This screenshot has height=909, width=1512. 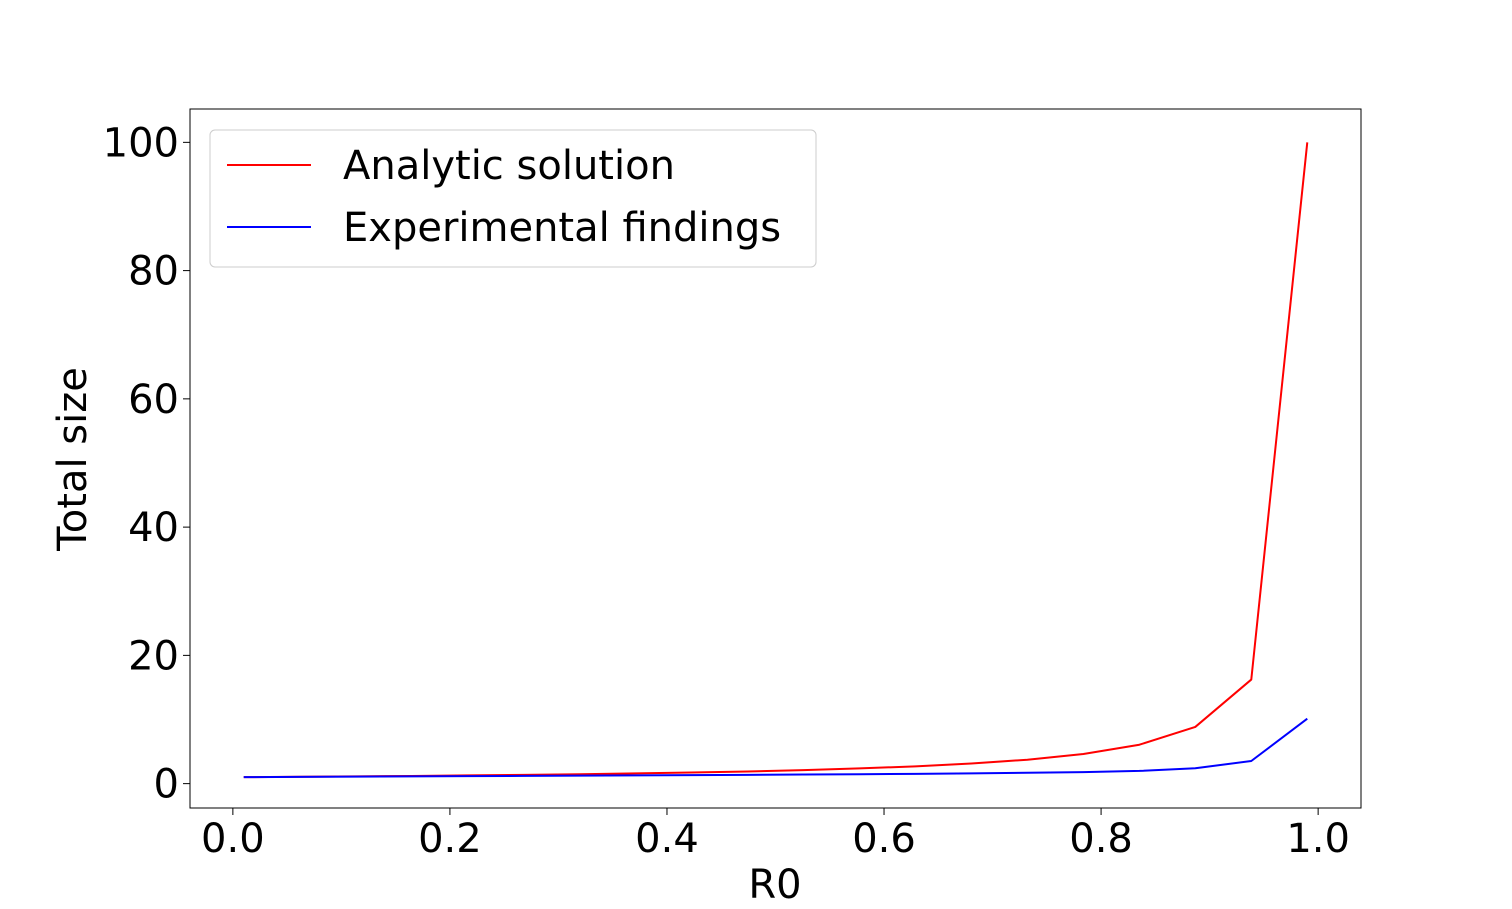 What do you see at coordinates (1318, 839) in the screenshot?
I see `x-tick-label: 1.0` at bounding box center [1318, 839].